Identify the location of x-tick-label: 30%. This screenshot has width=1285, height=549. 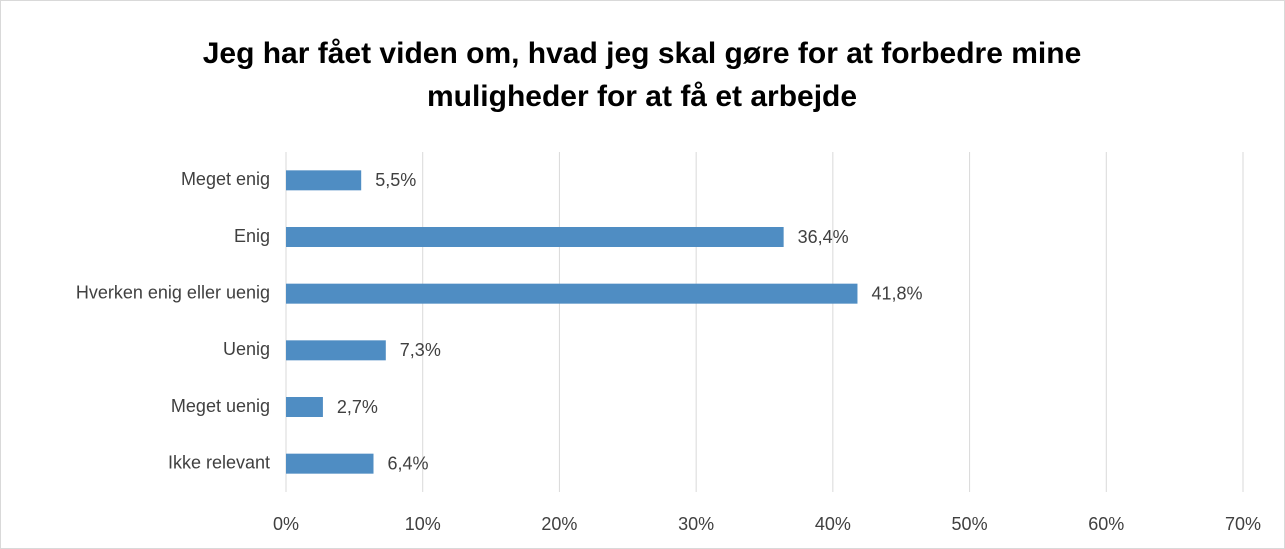
(696, 524).